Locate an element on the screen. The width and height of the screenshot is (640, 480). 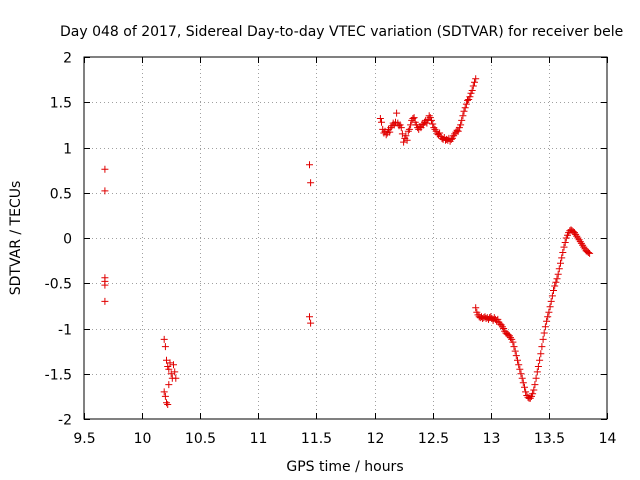
y-axis-label: SDTVAR / TECUs is located at coordinates (16, 238).